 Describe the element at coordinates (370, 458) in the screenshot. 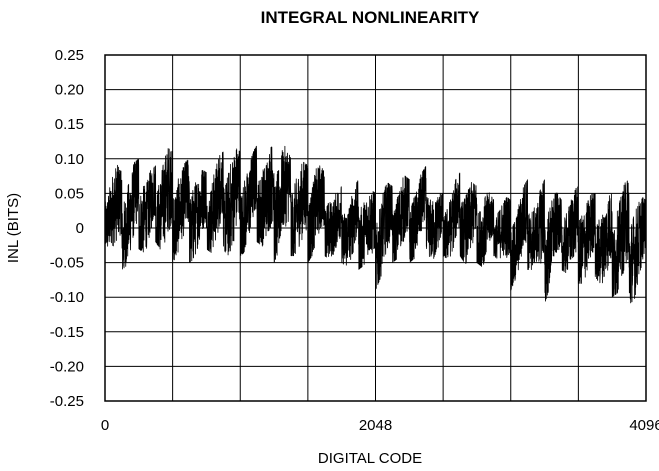

I see `x-axis-label: DIGITAL CODE` at that location.